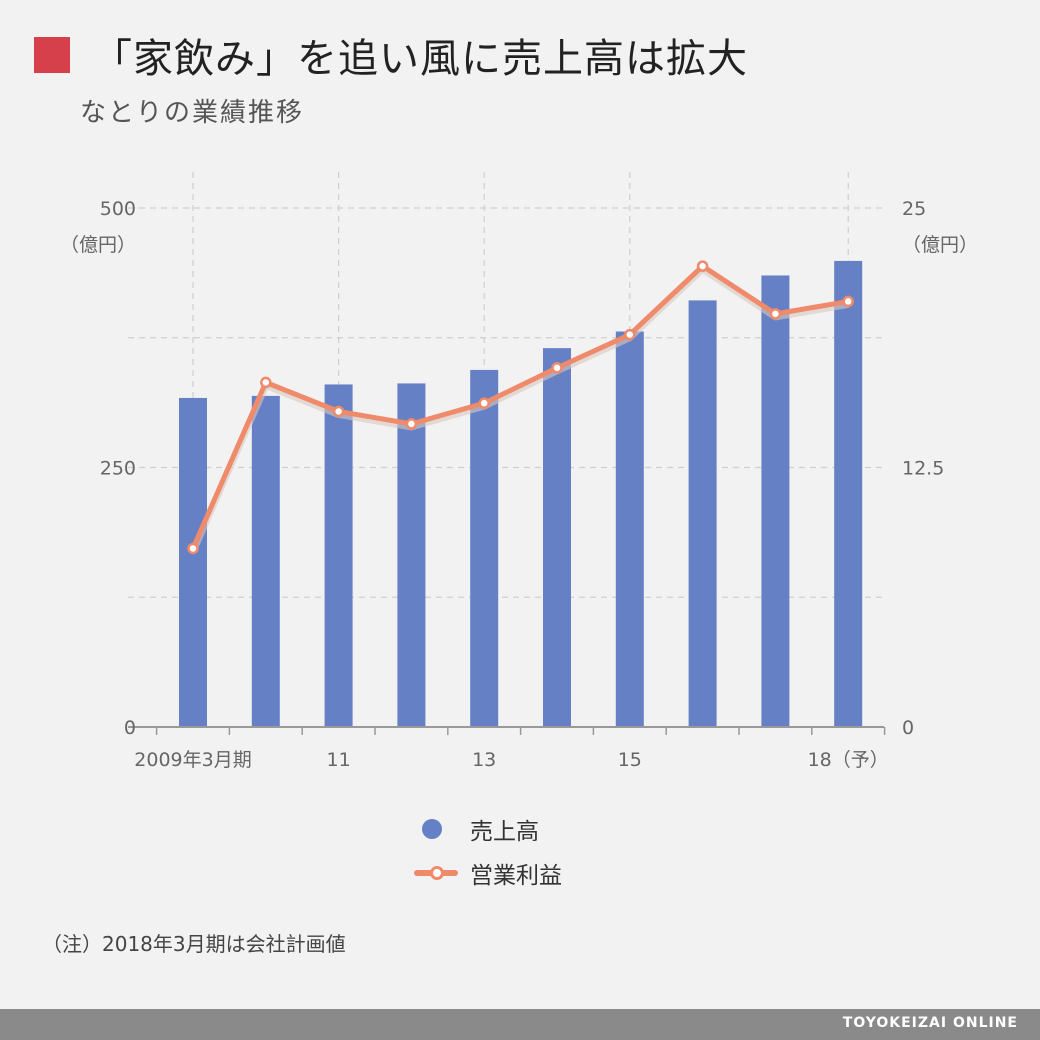 The image size is (1040, 1040). Describe the element at coordinates (193, 548) in the screenshot. I see `point-profit-2009年3月期` at that location.